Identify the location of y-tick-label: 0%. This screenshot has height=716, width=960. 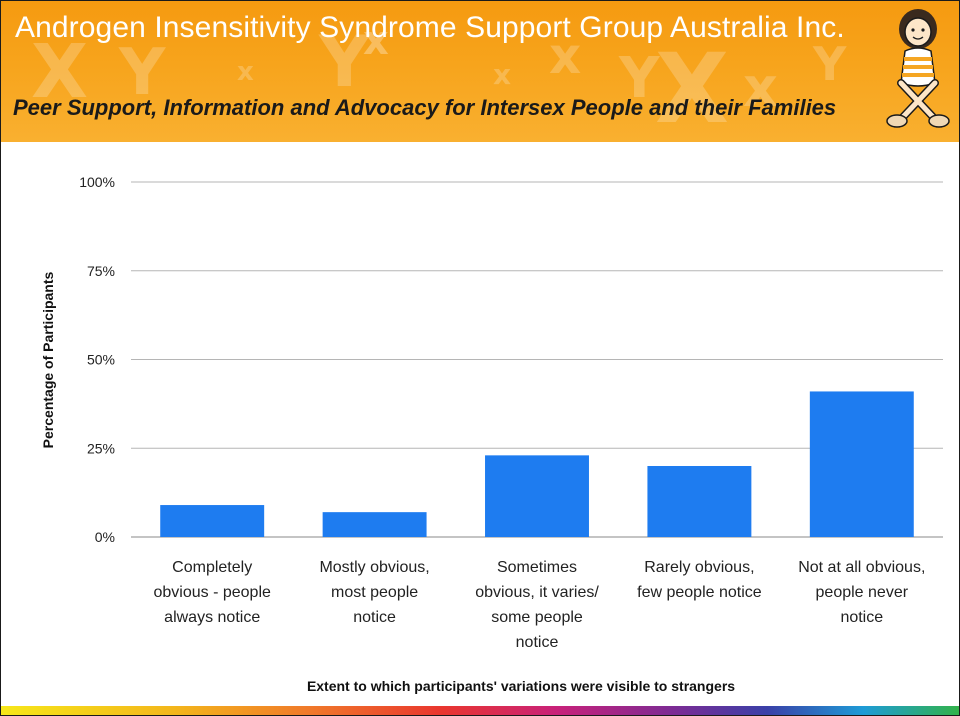
(105, 537).